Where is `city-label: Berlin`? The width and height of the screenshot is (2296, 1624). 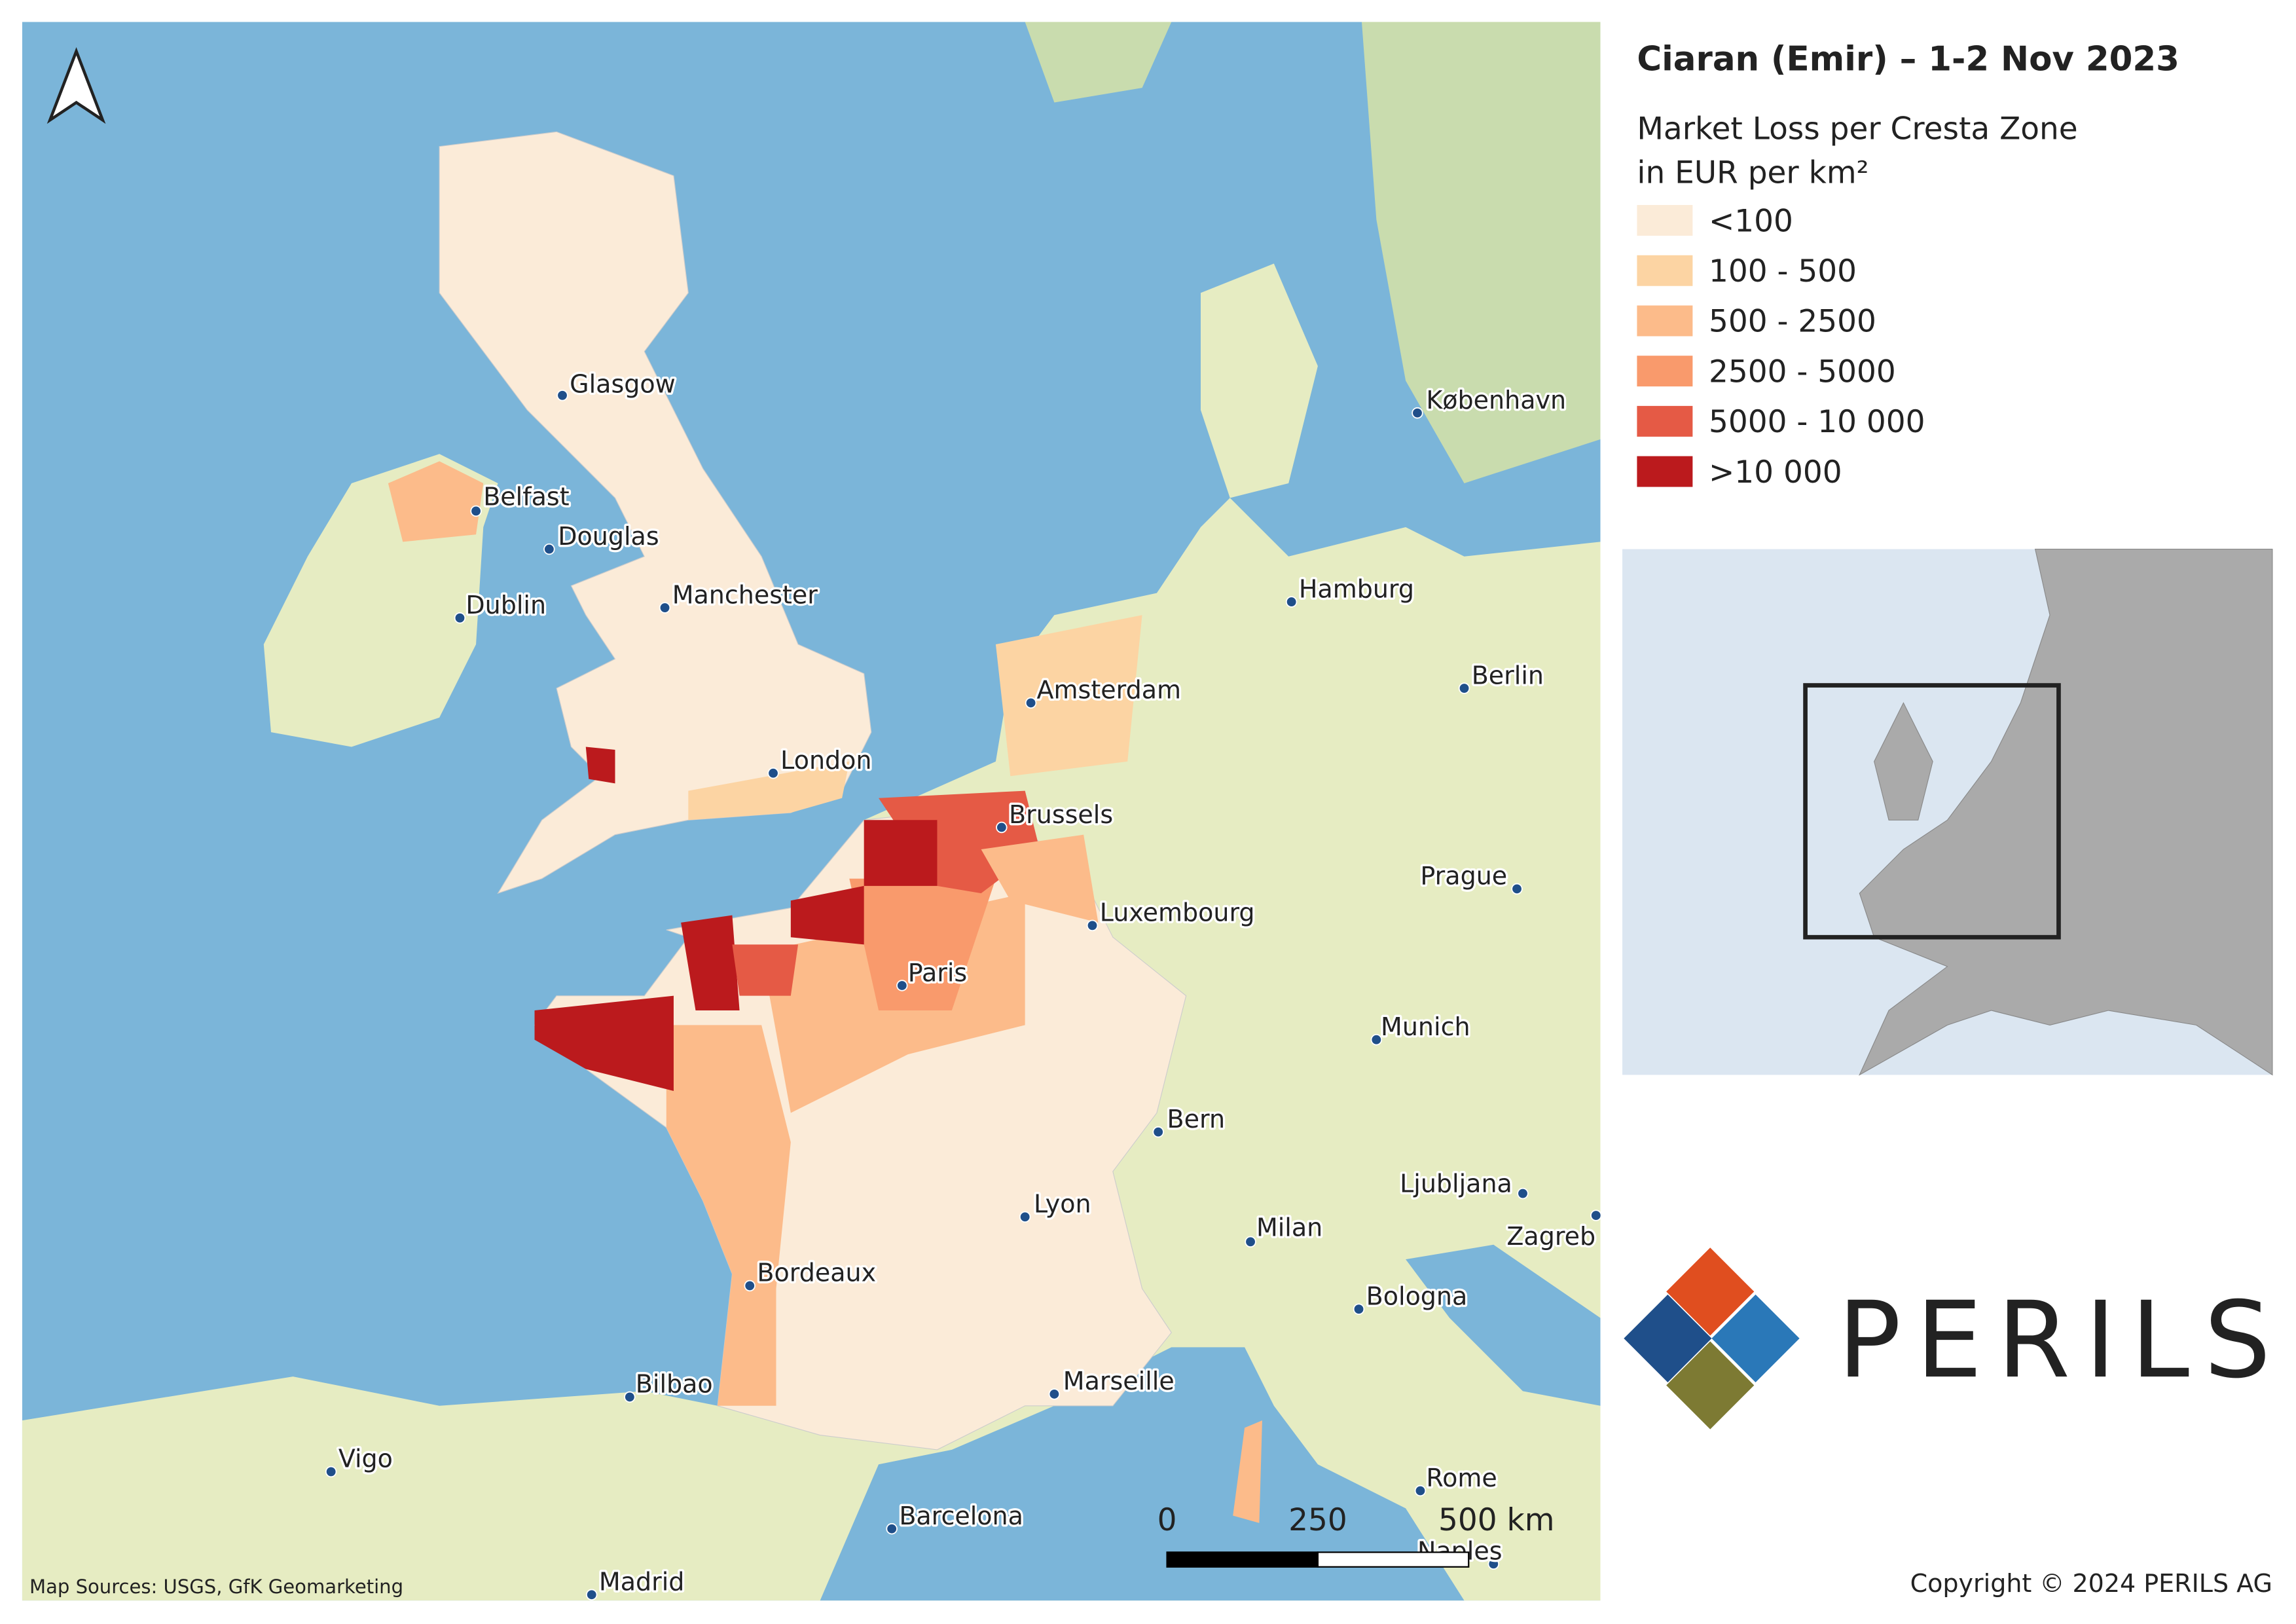
city-label: Berlin is located at coordinates (1508, 675).